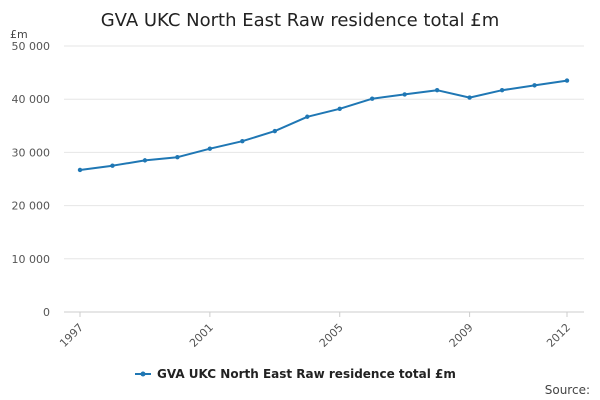  Describe the element at coordinates (315, 331) in the screenshot. I see `x-axis-ticks: 1997 2001 2005 2009 2012` at that location.